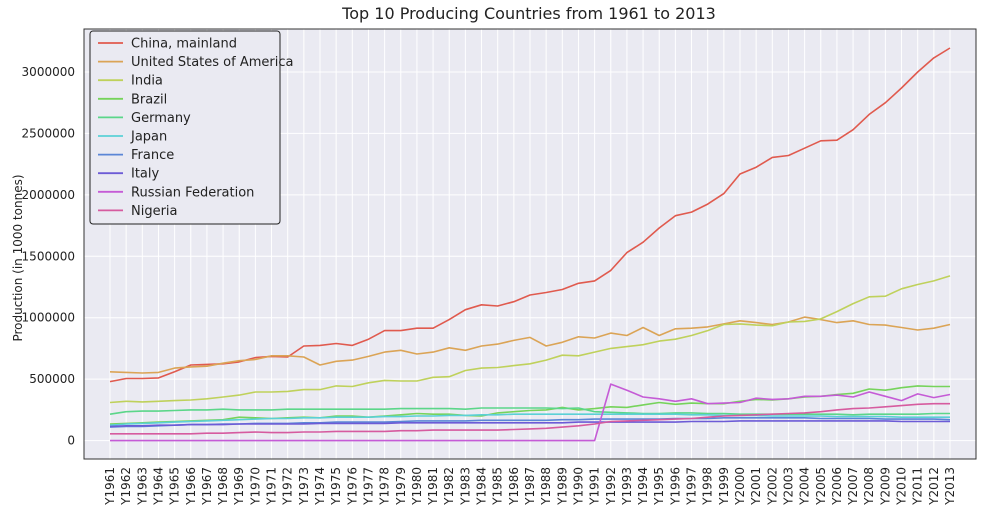 This screenshot has width=987, height=513. Describe the element at coordinates (611, 486) in the screenshot. I see `x-tick-label: Y1992` at that location.